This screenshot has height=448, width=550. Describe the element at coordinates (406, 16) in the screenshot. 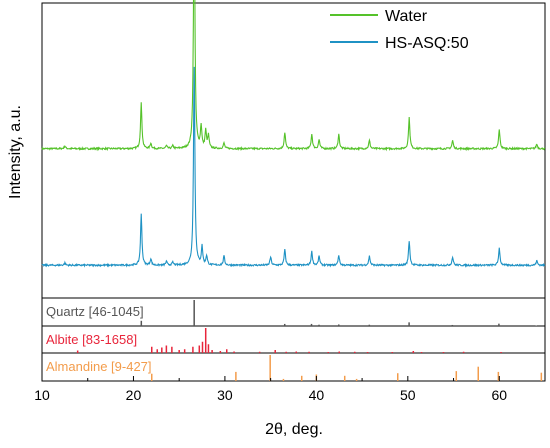

I see `legend-label-1: Water` at that location.